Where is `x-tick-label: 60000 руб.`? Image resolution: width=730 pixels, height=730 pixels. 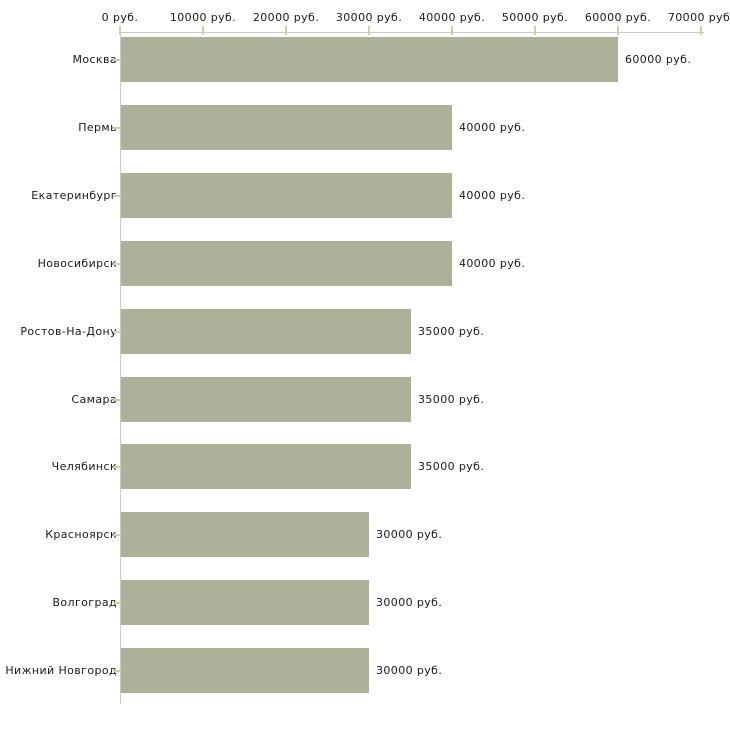 x-tick-label: 60000 руб. is located at coordinates (618, 17).